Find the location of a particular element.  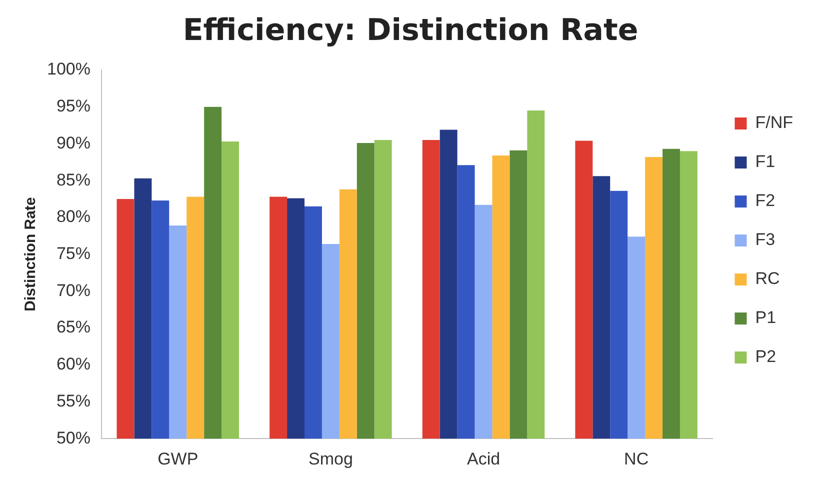

x-tick-label: Acid is located at coordinates (483, 458).